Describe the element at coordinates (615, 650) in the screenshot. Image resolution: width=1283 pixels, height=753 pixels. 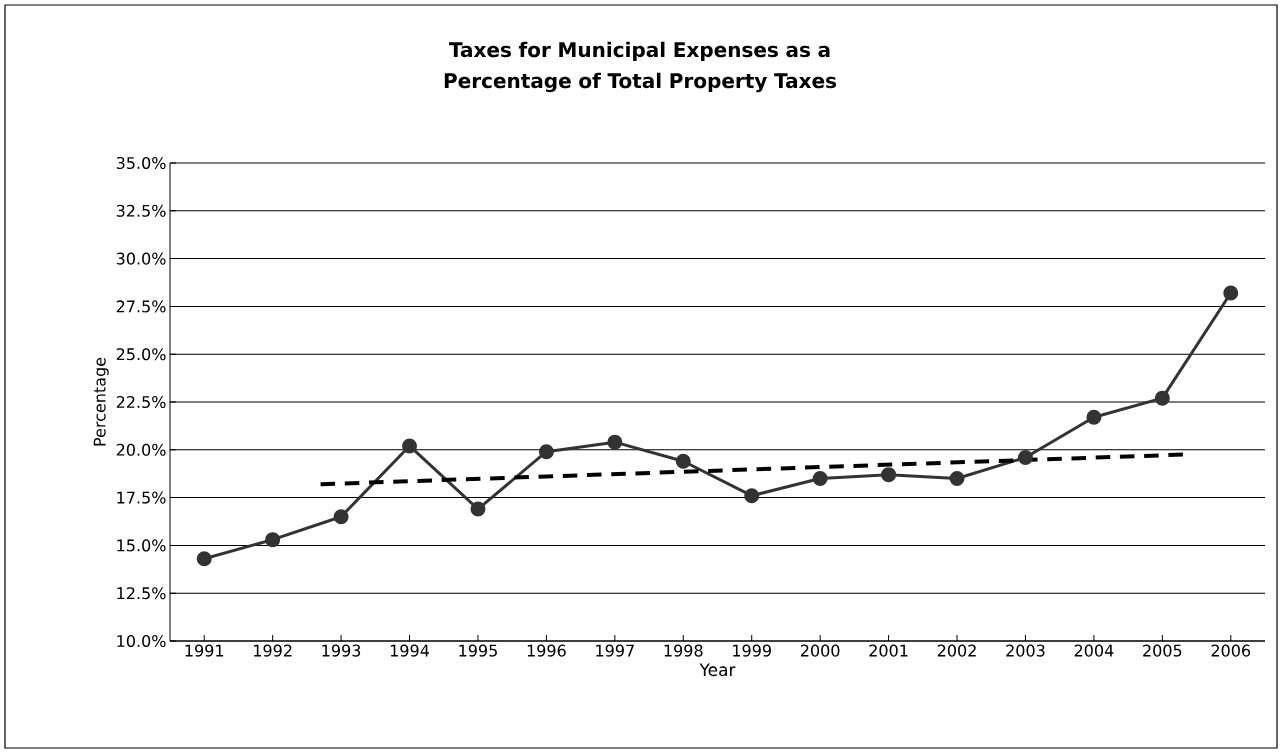
I see `x-tick-label: 1997` at that location.